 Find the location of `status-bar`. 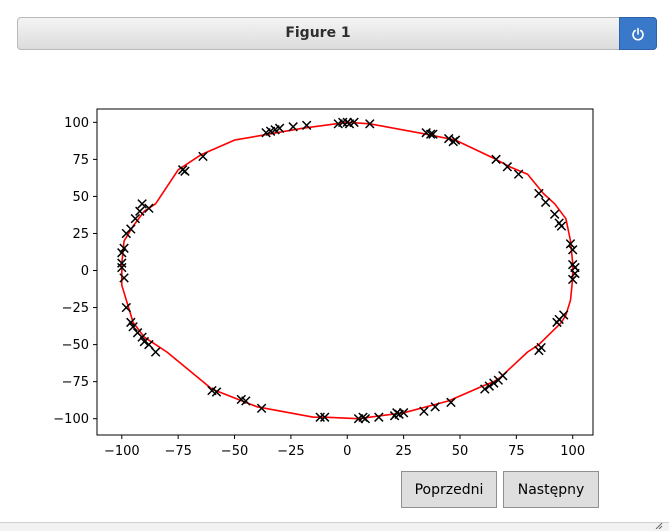

status-bar is located at coordinates (334, 526).